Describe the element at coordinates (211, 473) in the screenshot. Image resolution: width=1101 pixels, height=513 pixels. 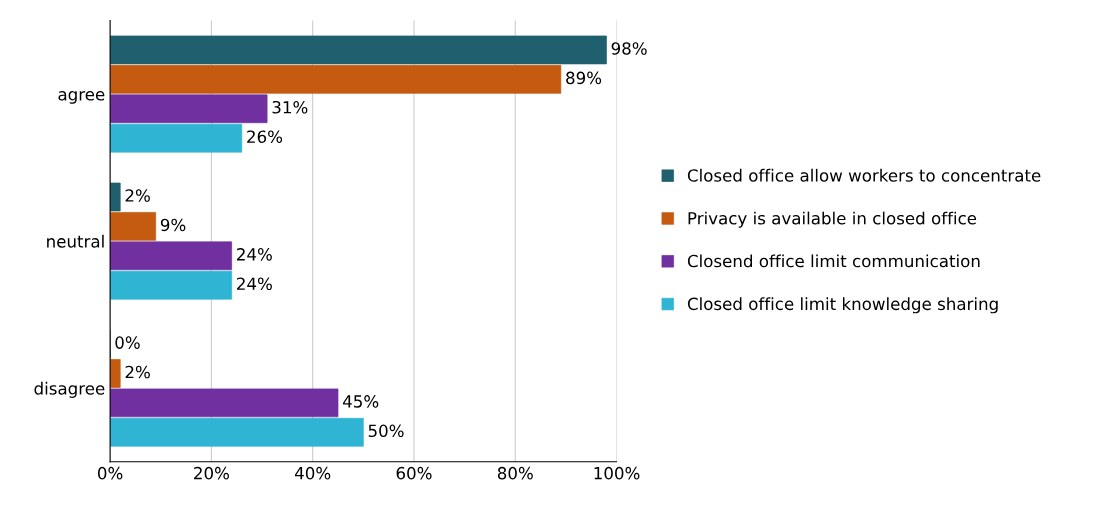
I see `x-tick-label: 20%` at that location.